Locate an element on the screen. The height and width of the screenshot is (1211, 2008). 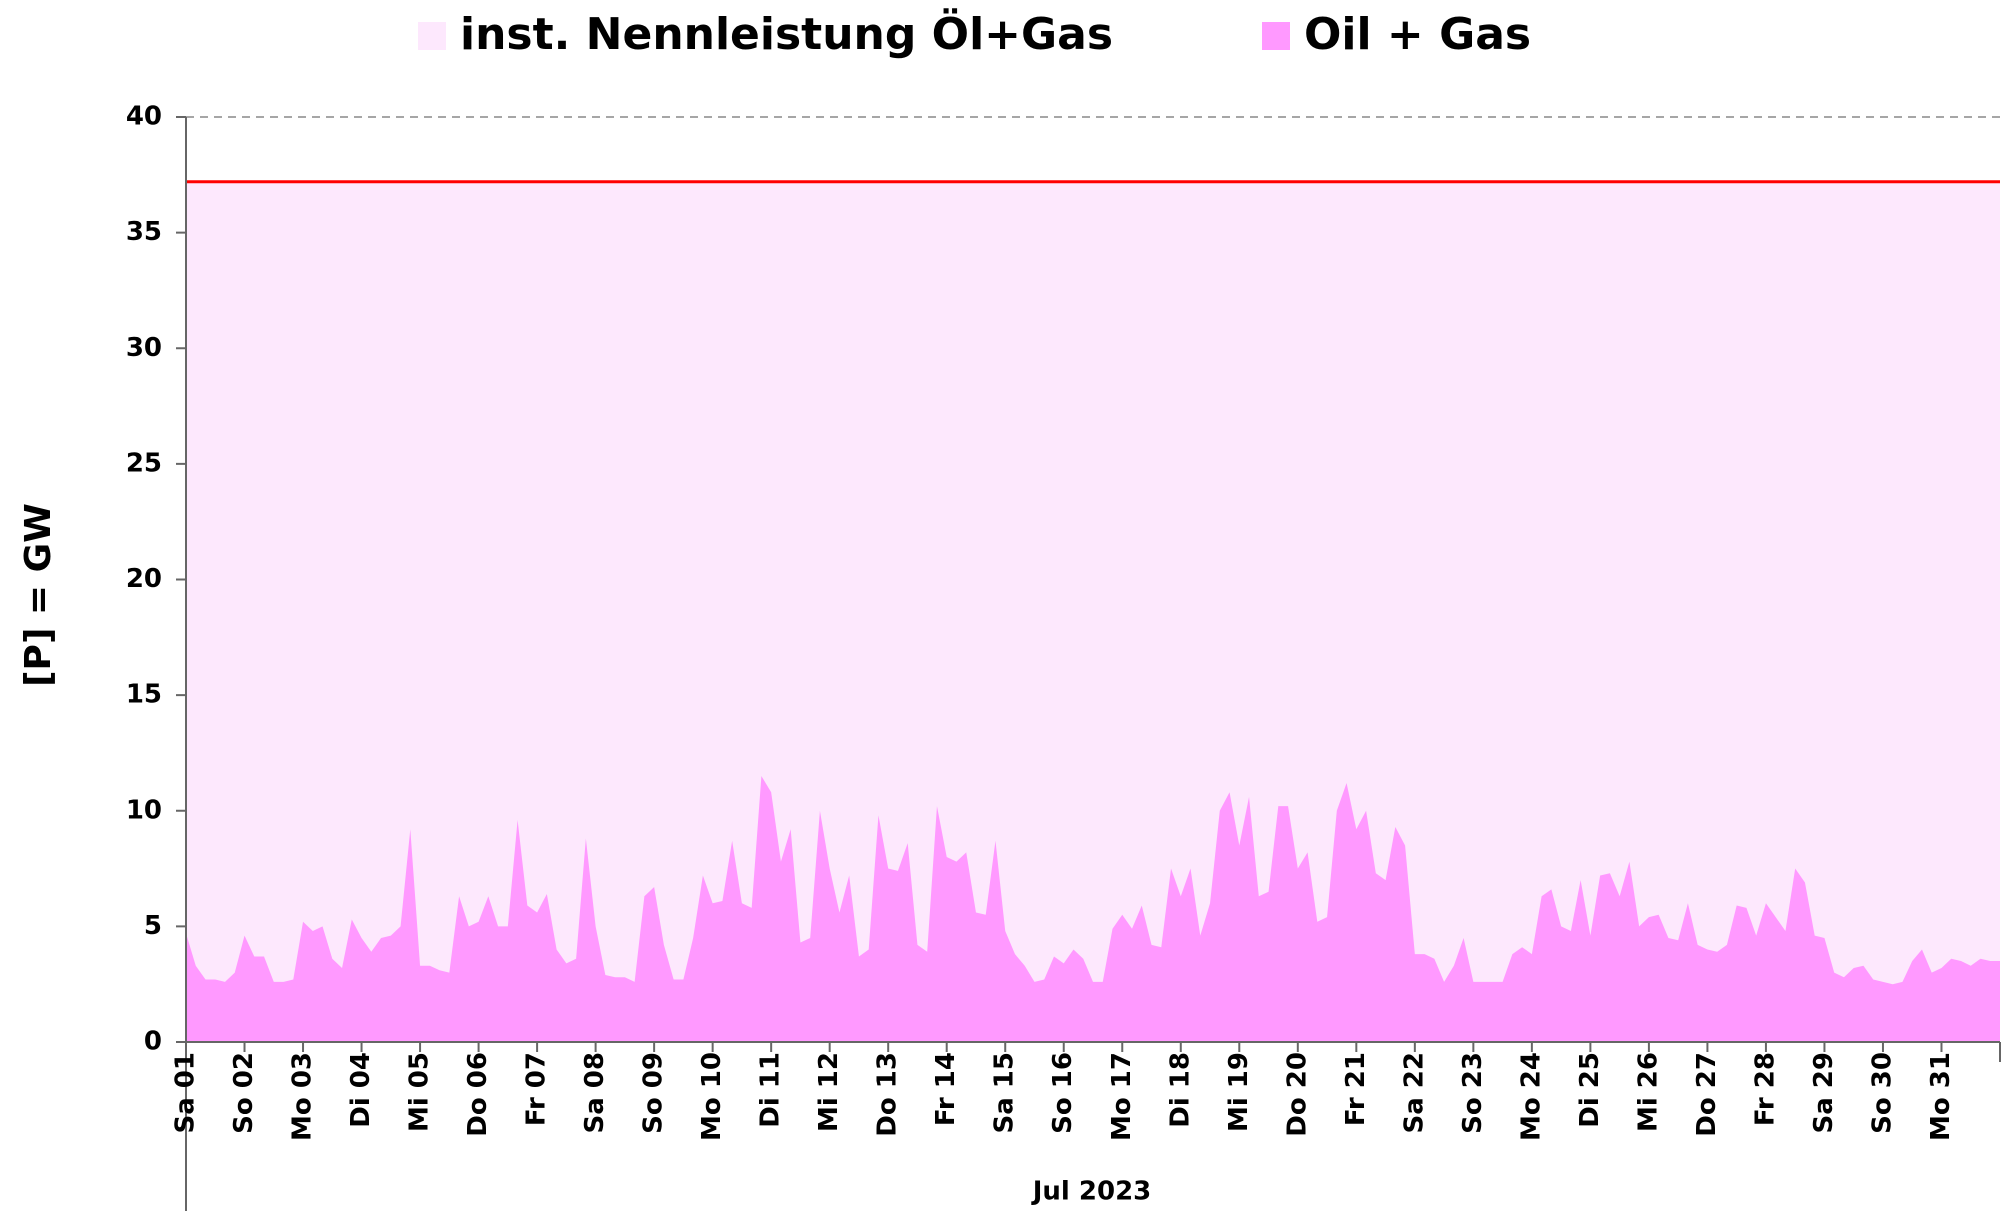
x-tick-label: Sa 08 is located at coordinates (595, 1093).